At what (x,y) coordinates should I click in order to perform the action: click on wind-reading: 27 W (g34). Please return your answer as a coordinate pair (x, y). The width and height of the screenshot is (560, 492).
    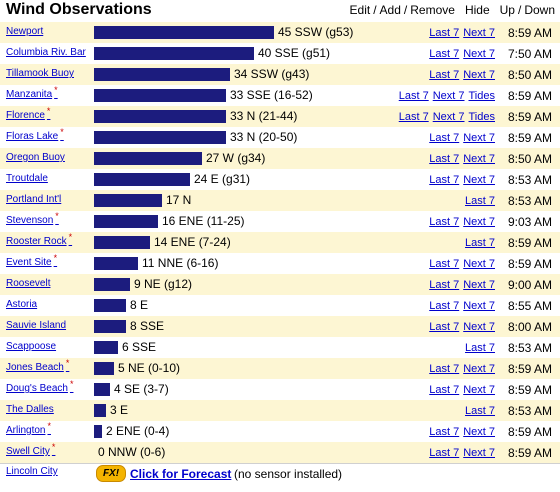
    Looking at the image, I should click on (236, 158).